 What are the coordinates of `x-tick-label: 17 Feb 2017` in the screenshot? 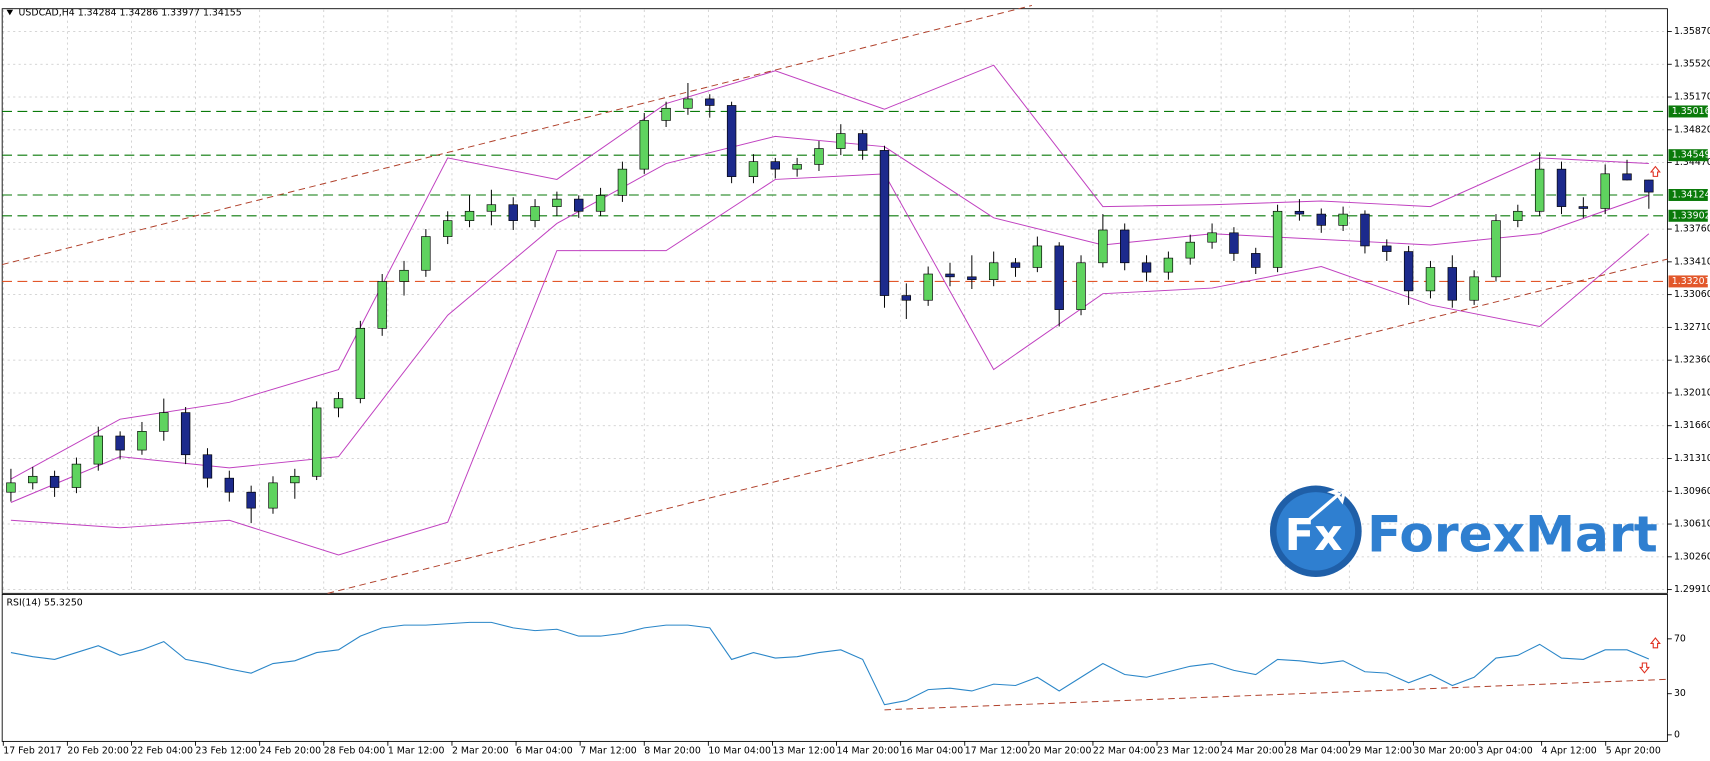 It's located at (32, 751).